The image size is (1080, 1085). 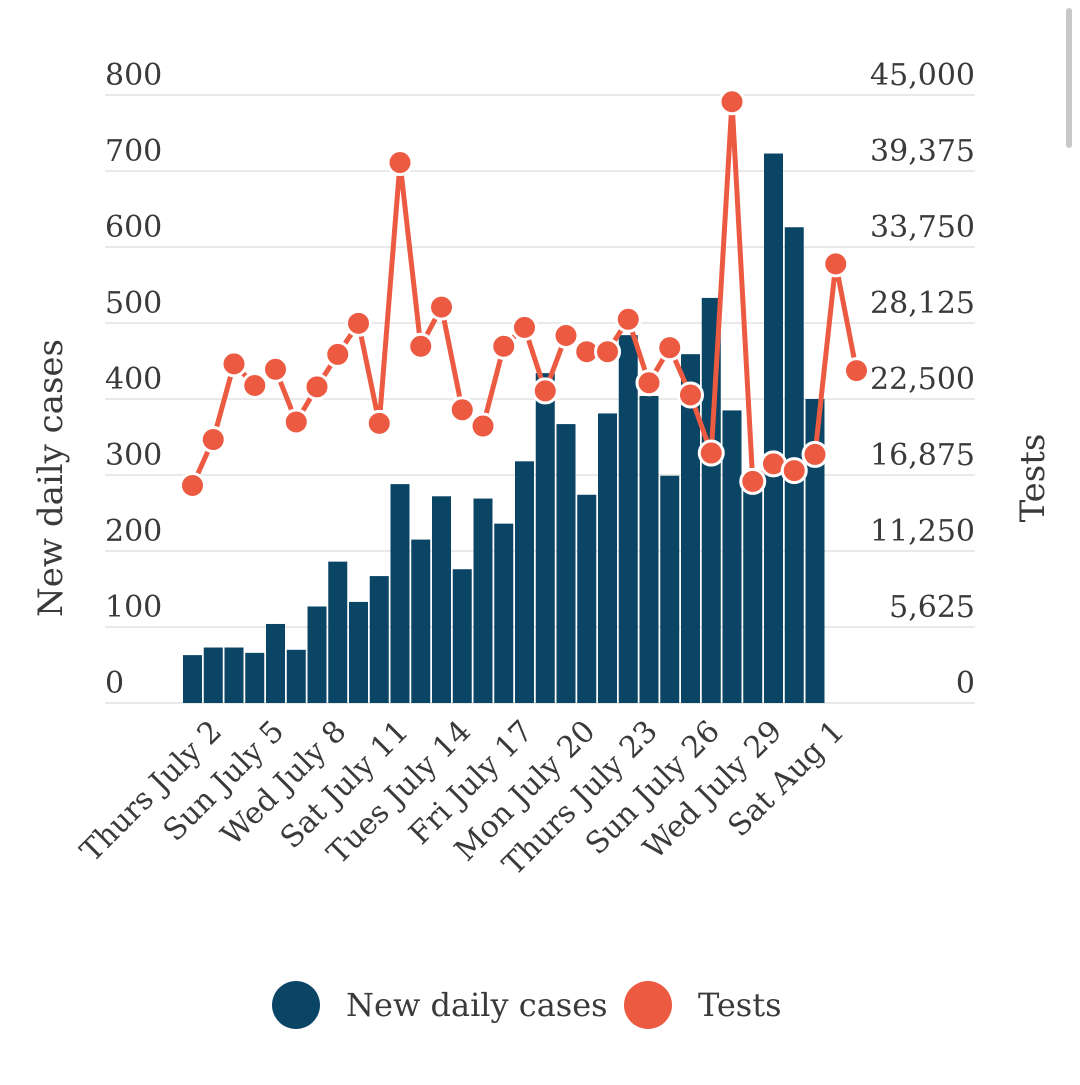 What do you see at coordinates (133, 75) in the screenshot?
I see `left-tick-label: 800` at bounding box center [133, 75].